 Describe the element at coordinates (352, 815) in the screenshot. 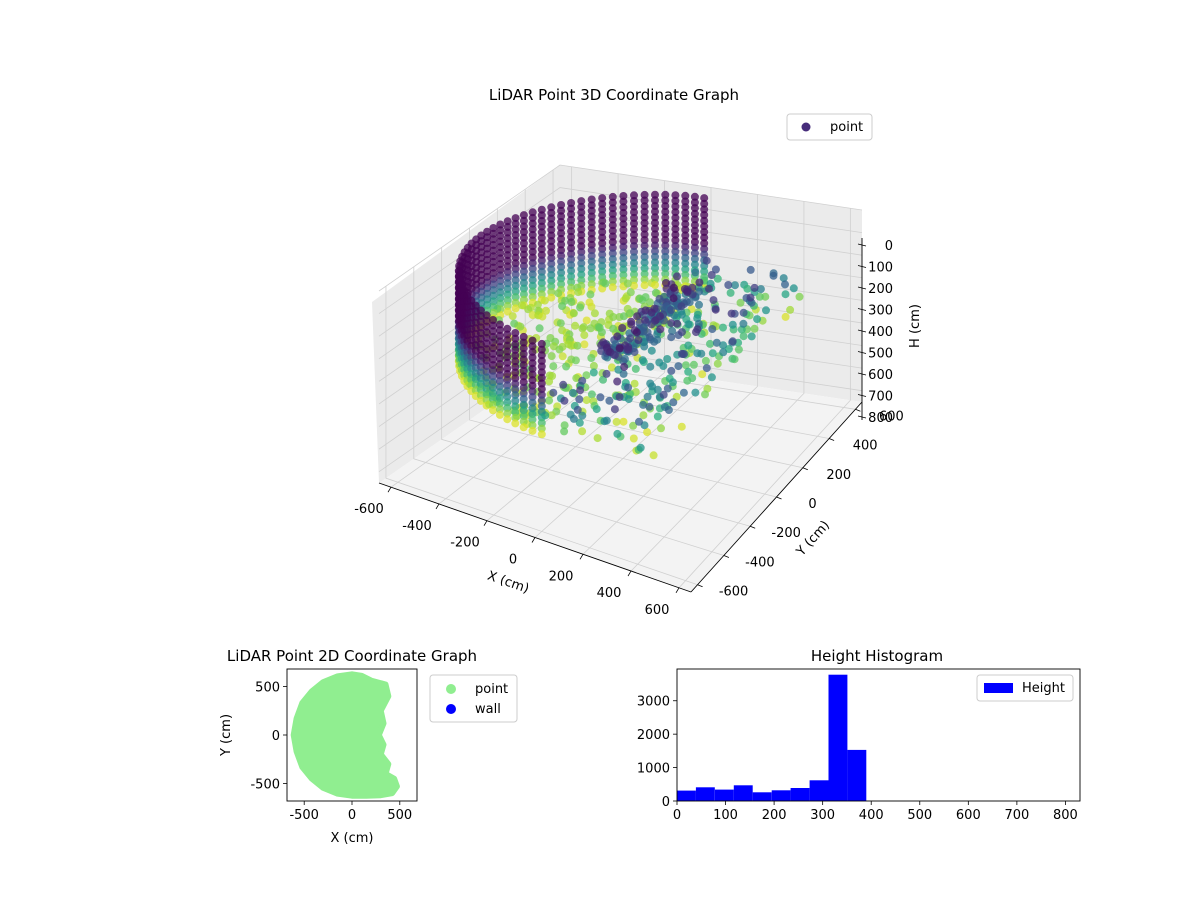

I see `x-tick-label-2d: 0` at that location.